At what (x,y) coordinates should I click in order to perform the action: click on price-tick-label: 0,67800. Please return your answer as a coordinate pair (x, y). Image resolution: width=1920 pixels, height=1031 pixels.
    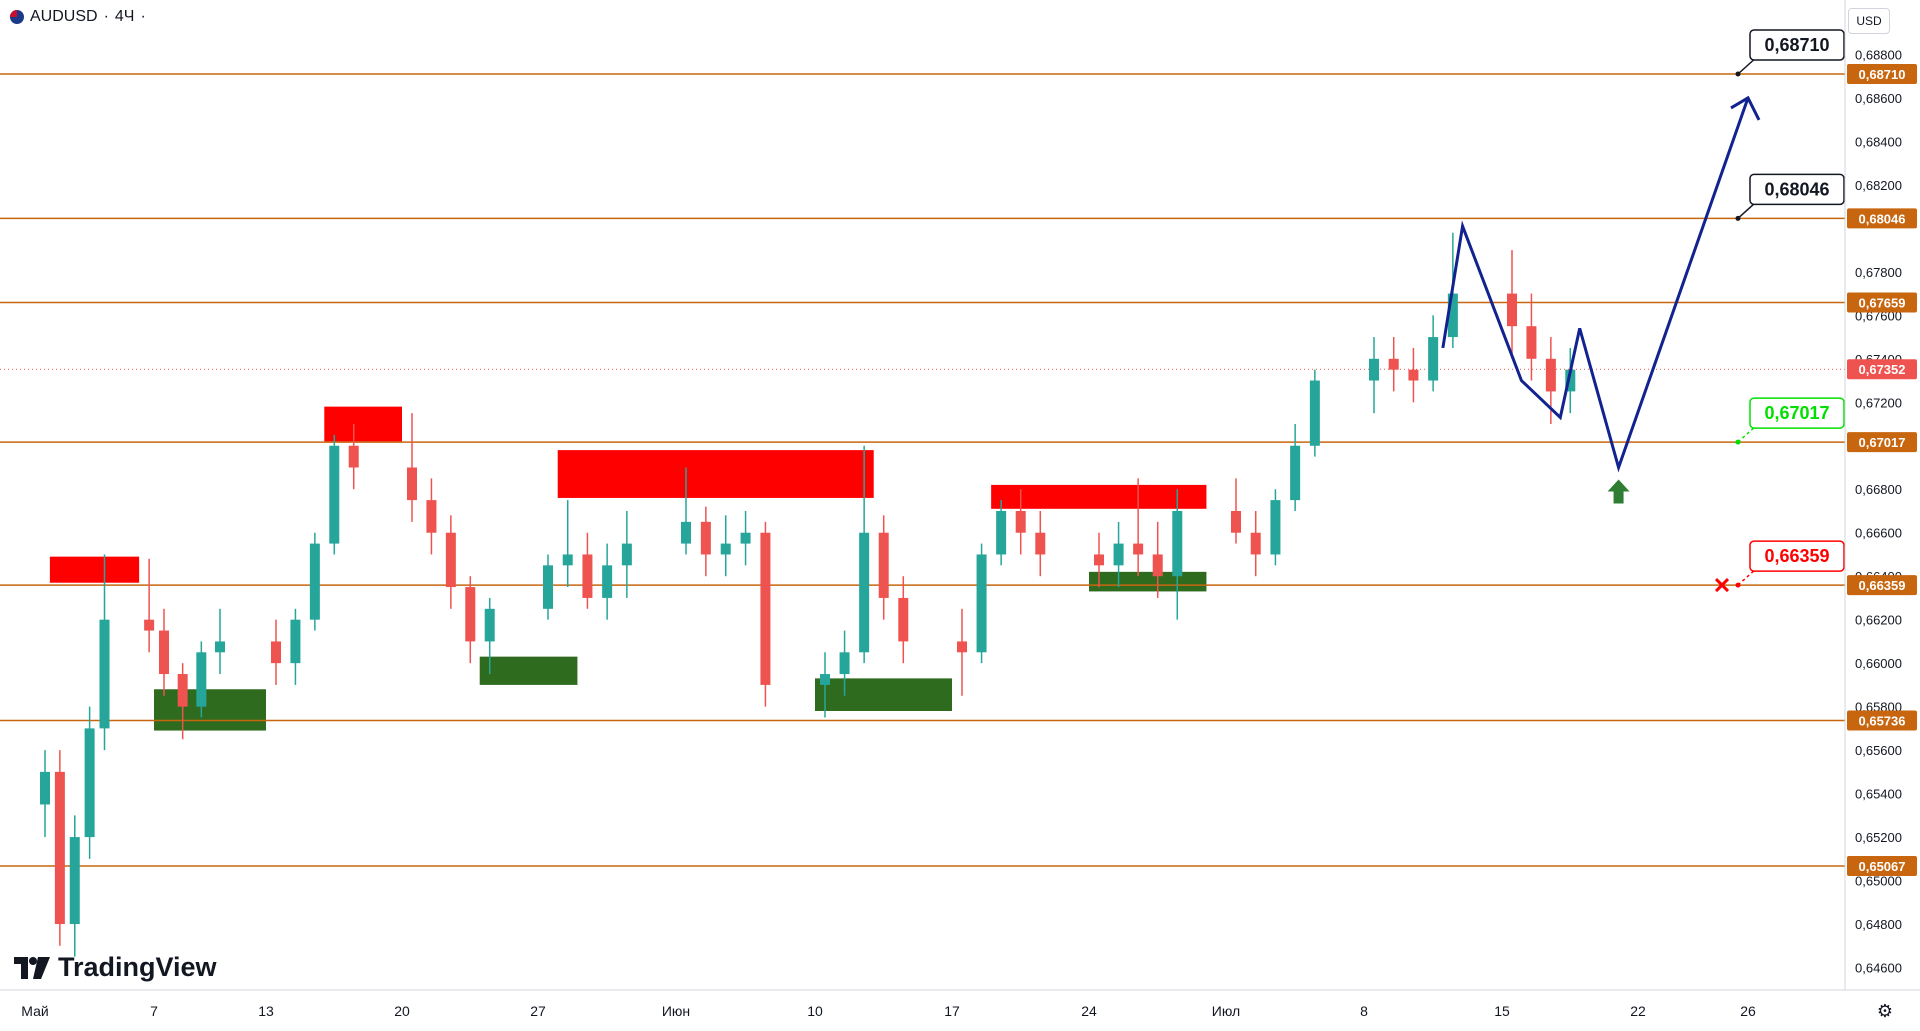
    Looking at the image, I should click on (1878, 272).